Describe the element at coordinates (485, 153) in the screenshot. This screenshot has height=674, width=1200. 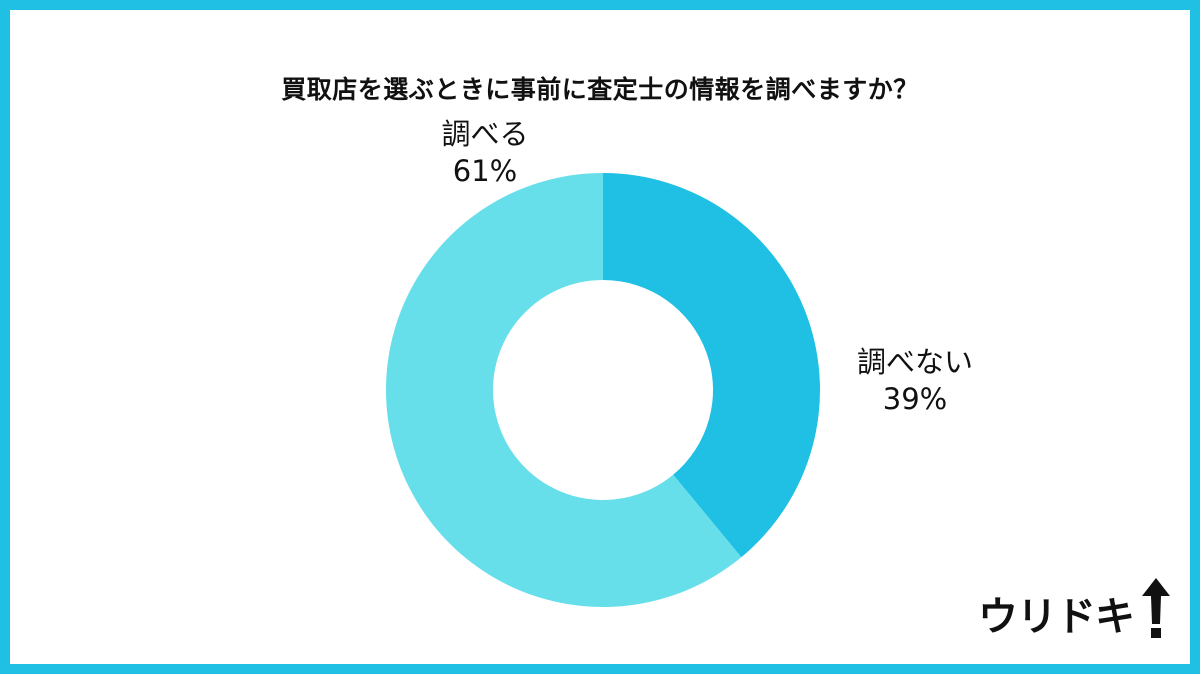
I see `slice-label-yes: 調べる 61%` at that location.